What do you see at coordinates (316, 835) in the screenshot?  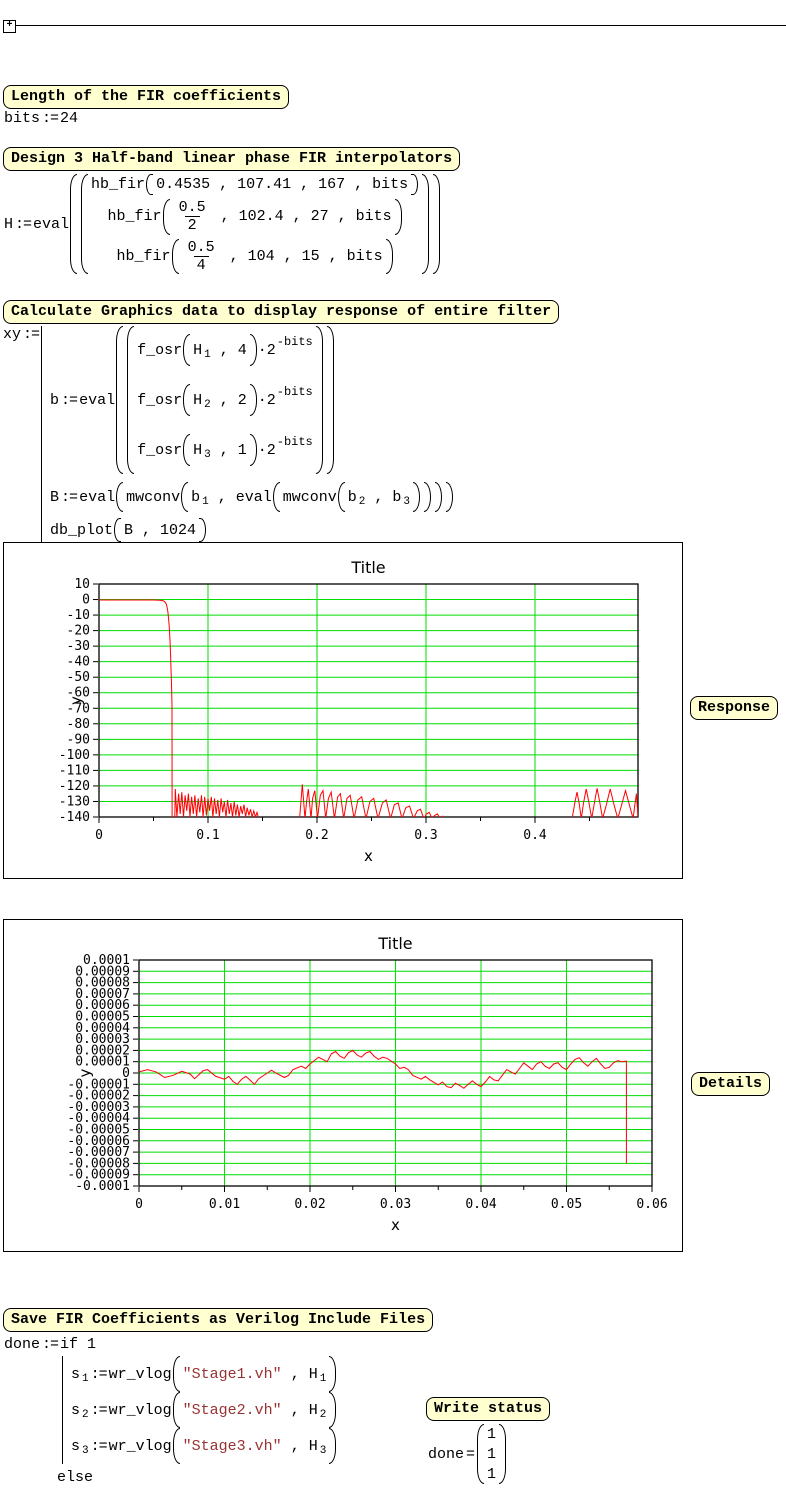 I see `svg-text: 0.2` at bounding box center [316, 835].